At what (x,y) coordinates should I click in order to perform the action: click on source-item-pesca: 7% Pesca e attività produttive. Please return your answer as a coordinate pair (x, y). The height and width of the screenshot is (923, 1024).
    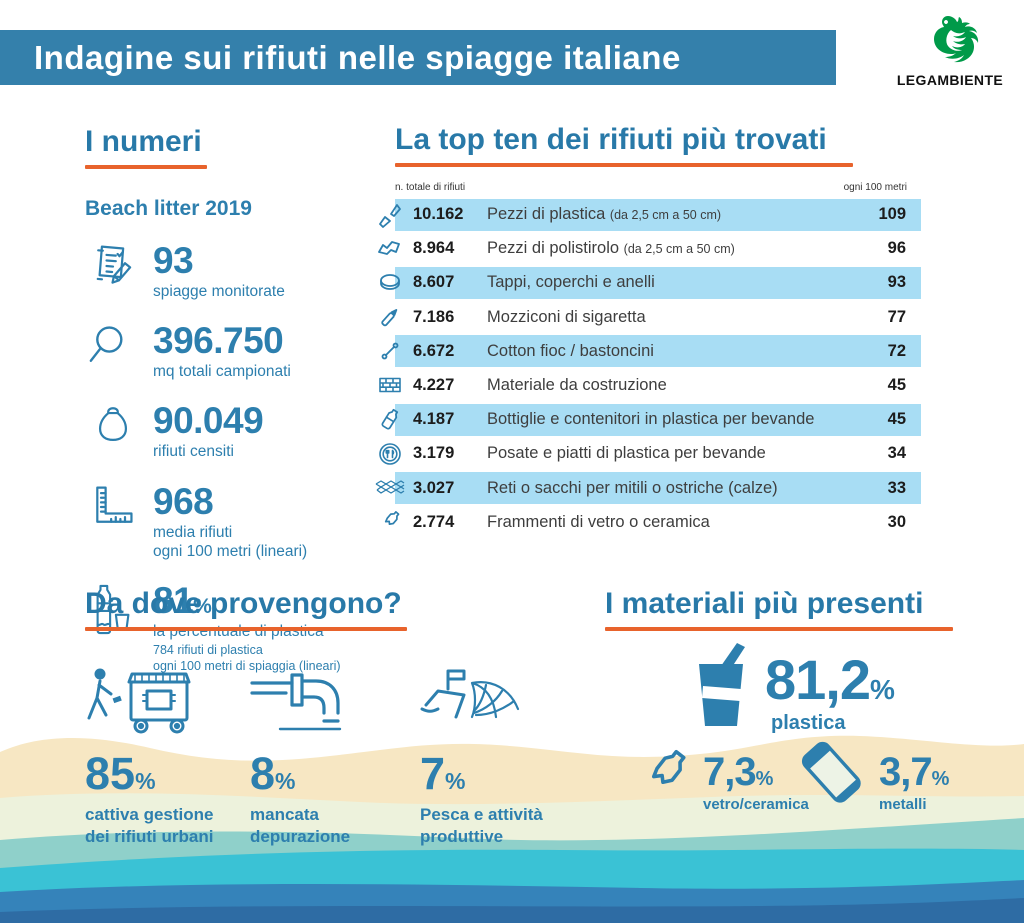
    Looking at the image, I should click on (500, 755).